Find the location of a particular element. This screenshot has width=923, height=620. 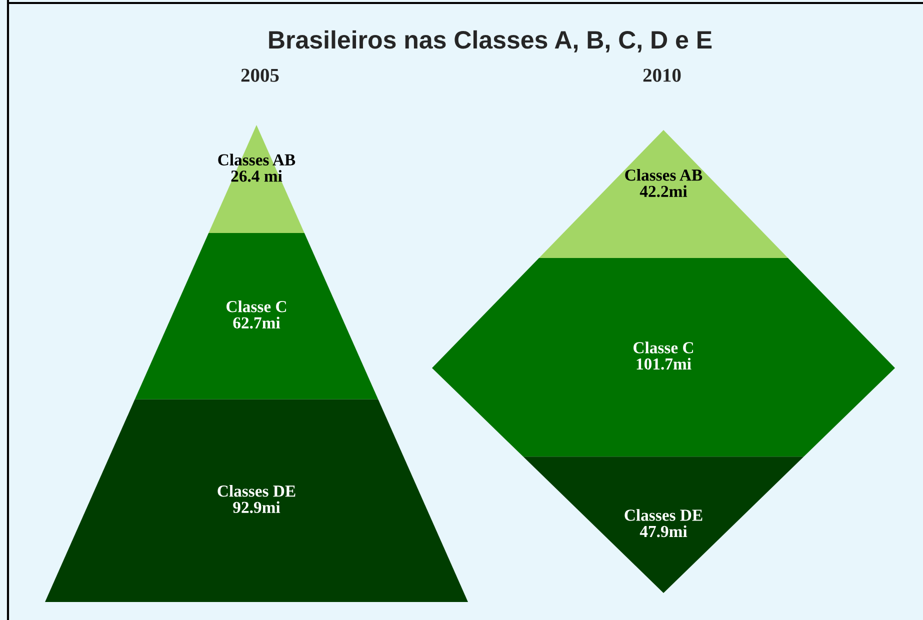

text: 2005 is located at coordinates (260, 75).